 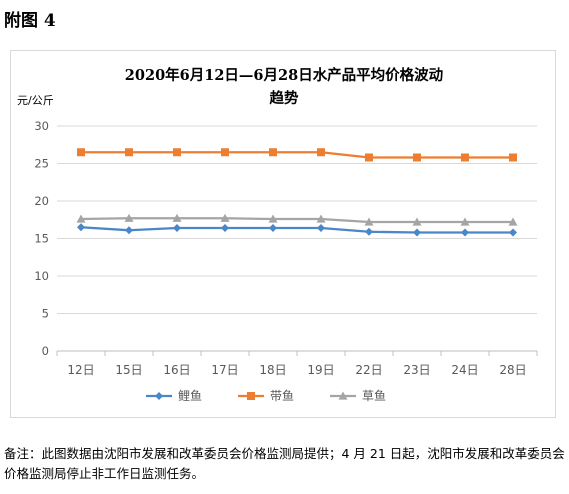 What do you see at coordinates (45, 314) in the screenshot?
I see `y-tick-label: 5` at bounding box center [45, 314].